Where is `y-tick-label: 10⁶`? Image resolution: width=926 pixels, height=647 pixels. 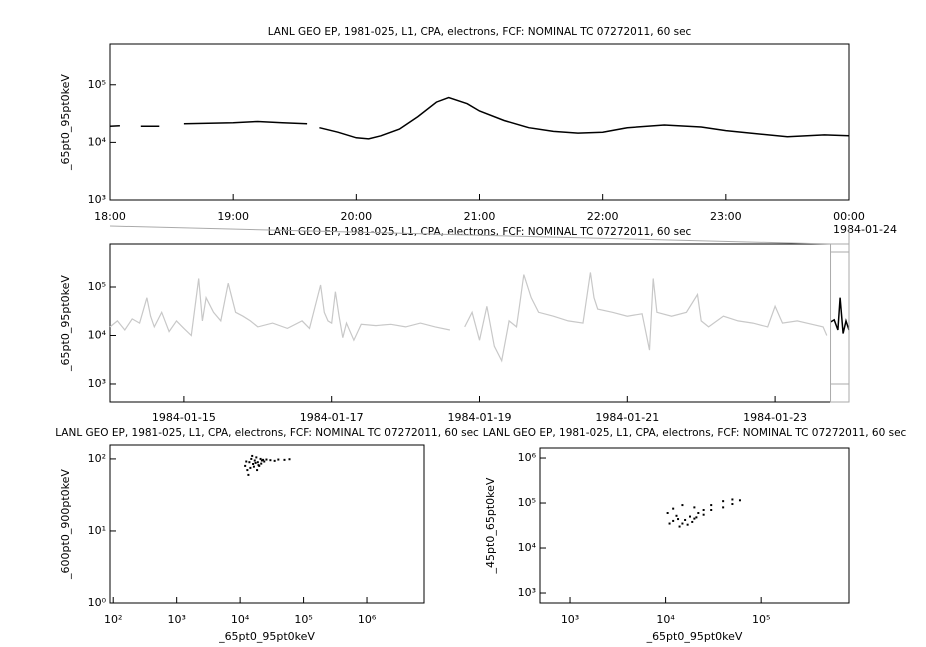 y-tick-label: 10⁶ is located at coordinates (527, 457).